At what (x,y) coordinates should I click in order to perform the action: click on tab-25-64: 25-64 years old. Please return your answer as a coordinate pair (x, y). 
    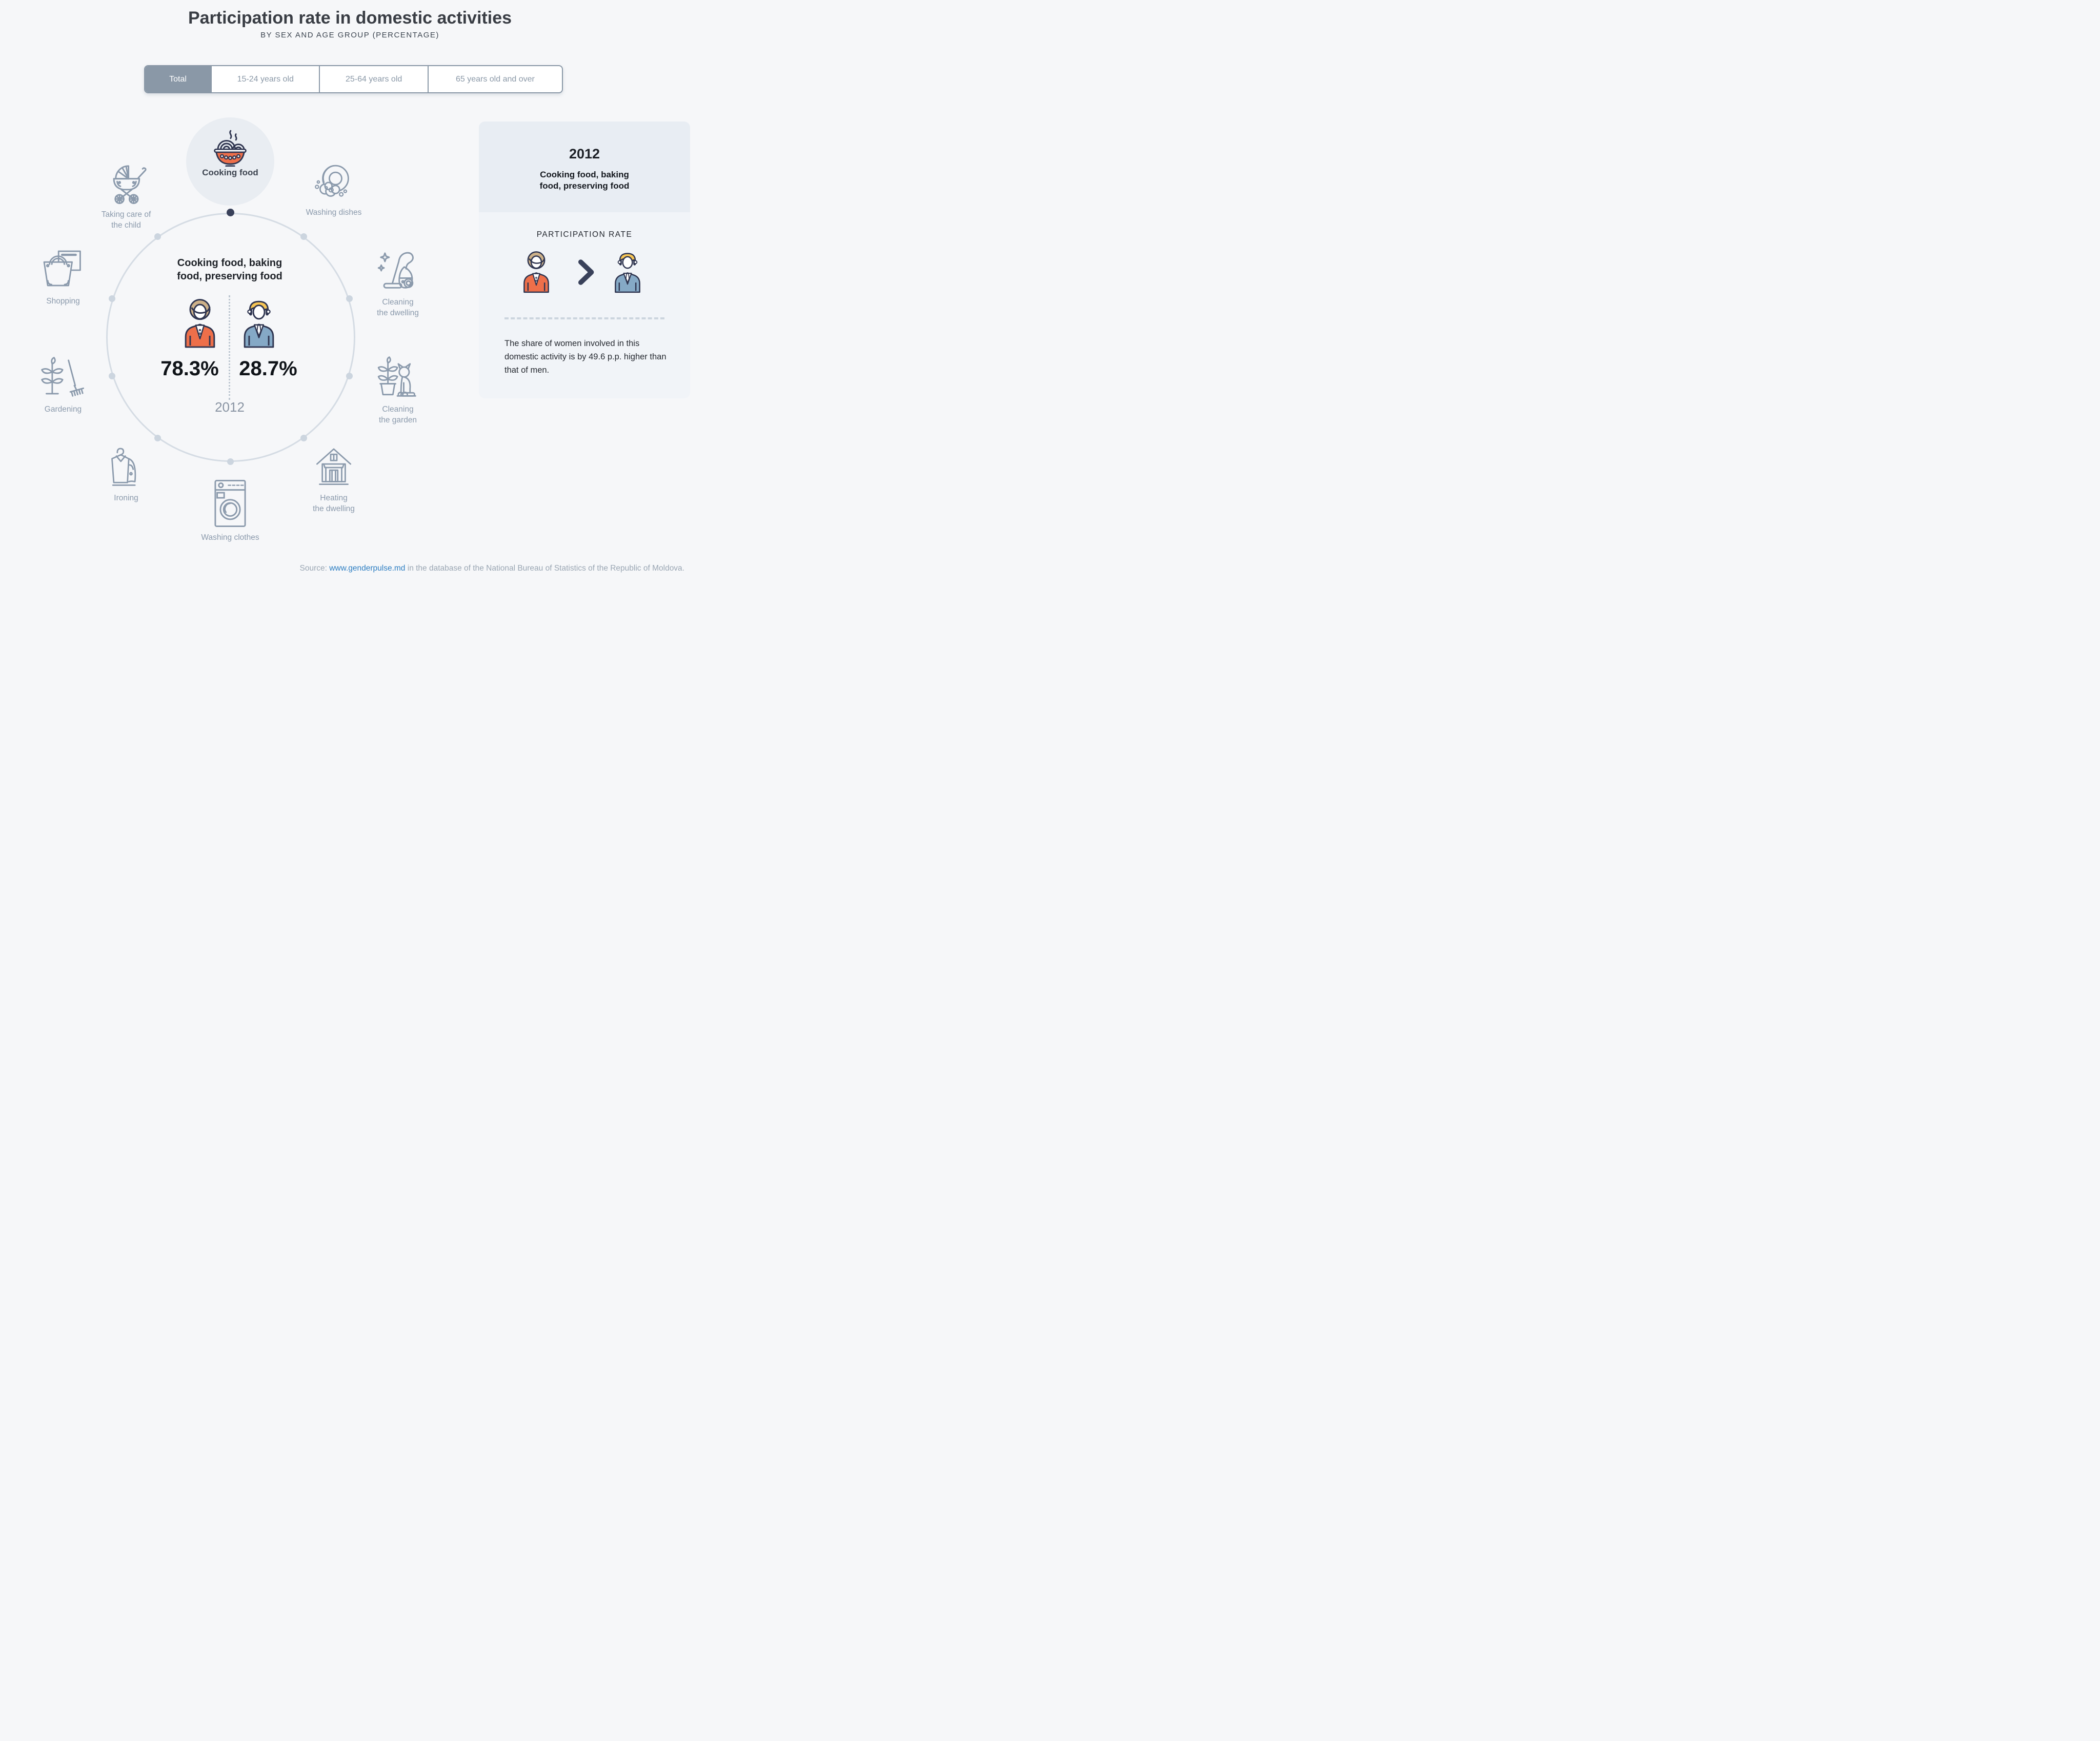
    Looking at the image, I should click on (374, 79).